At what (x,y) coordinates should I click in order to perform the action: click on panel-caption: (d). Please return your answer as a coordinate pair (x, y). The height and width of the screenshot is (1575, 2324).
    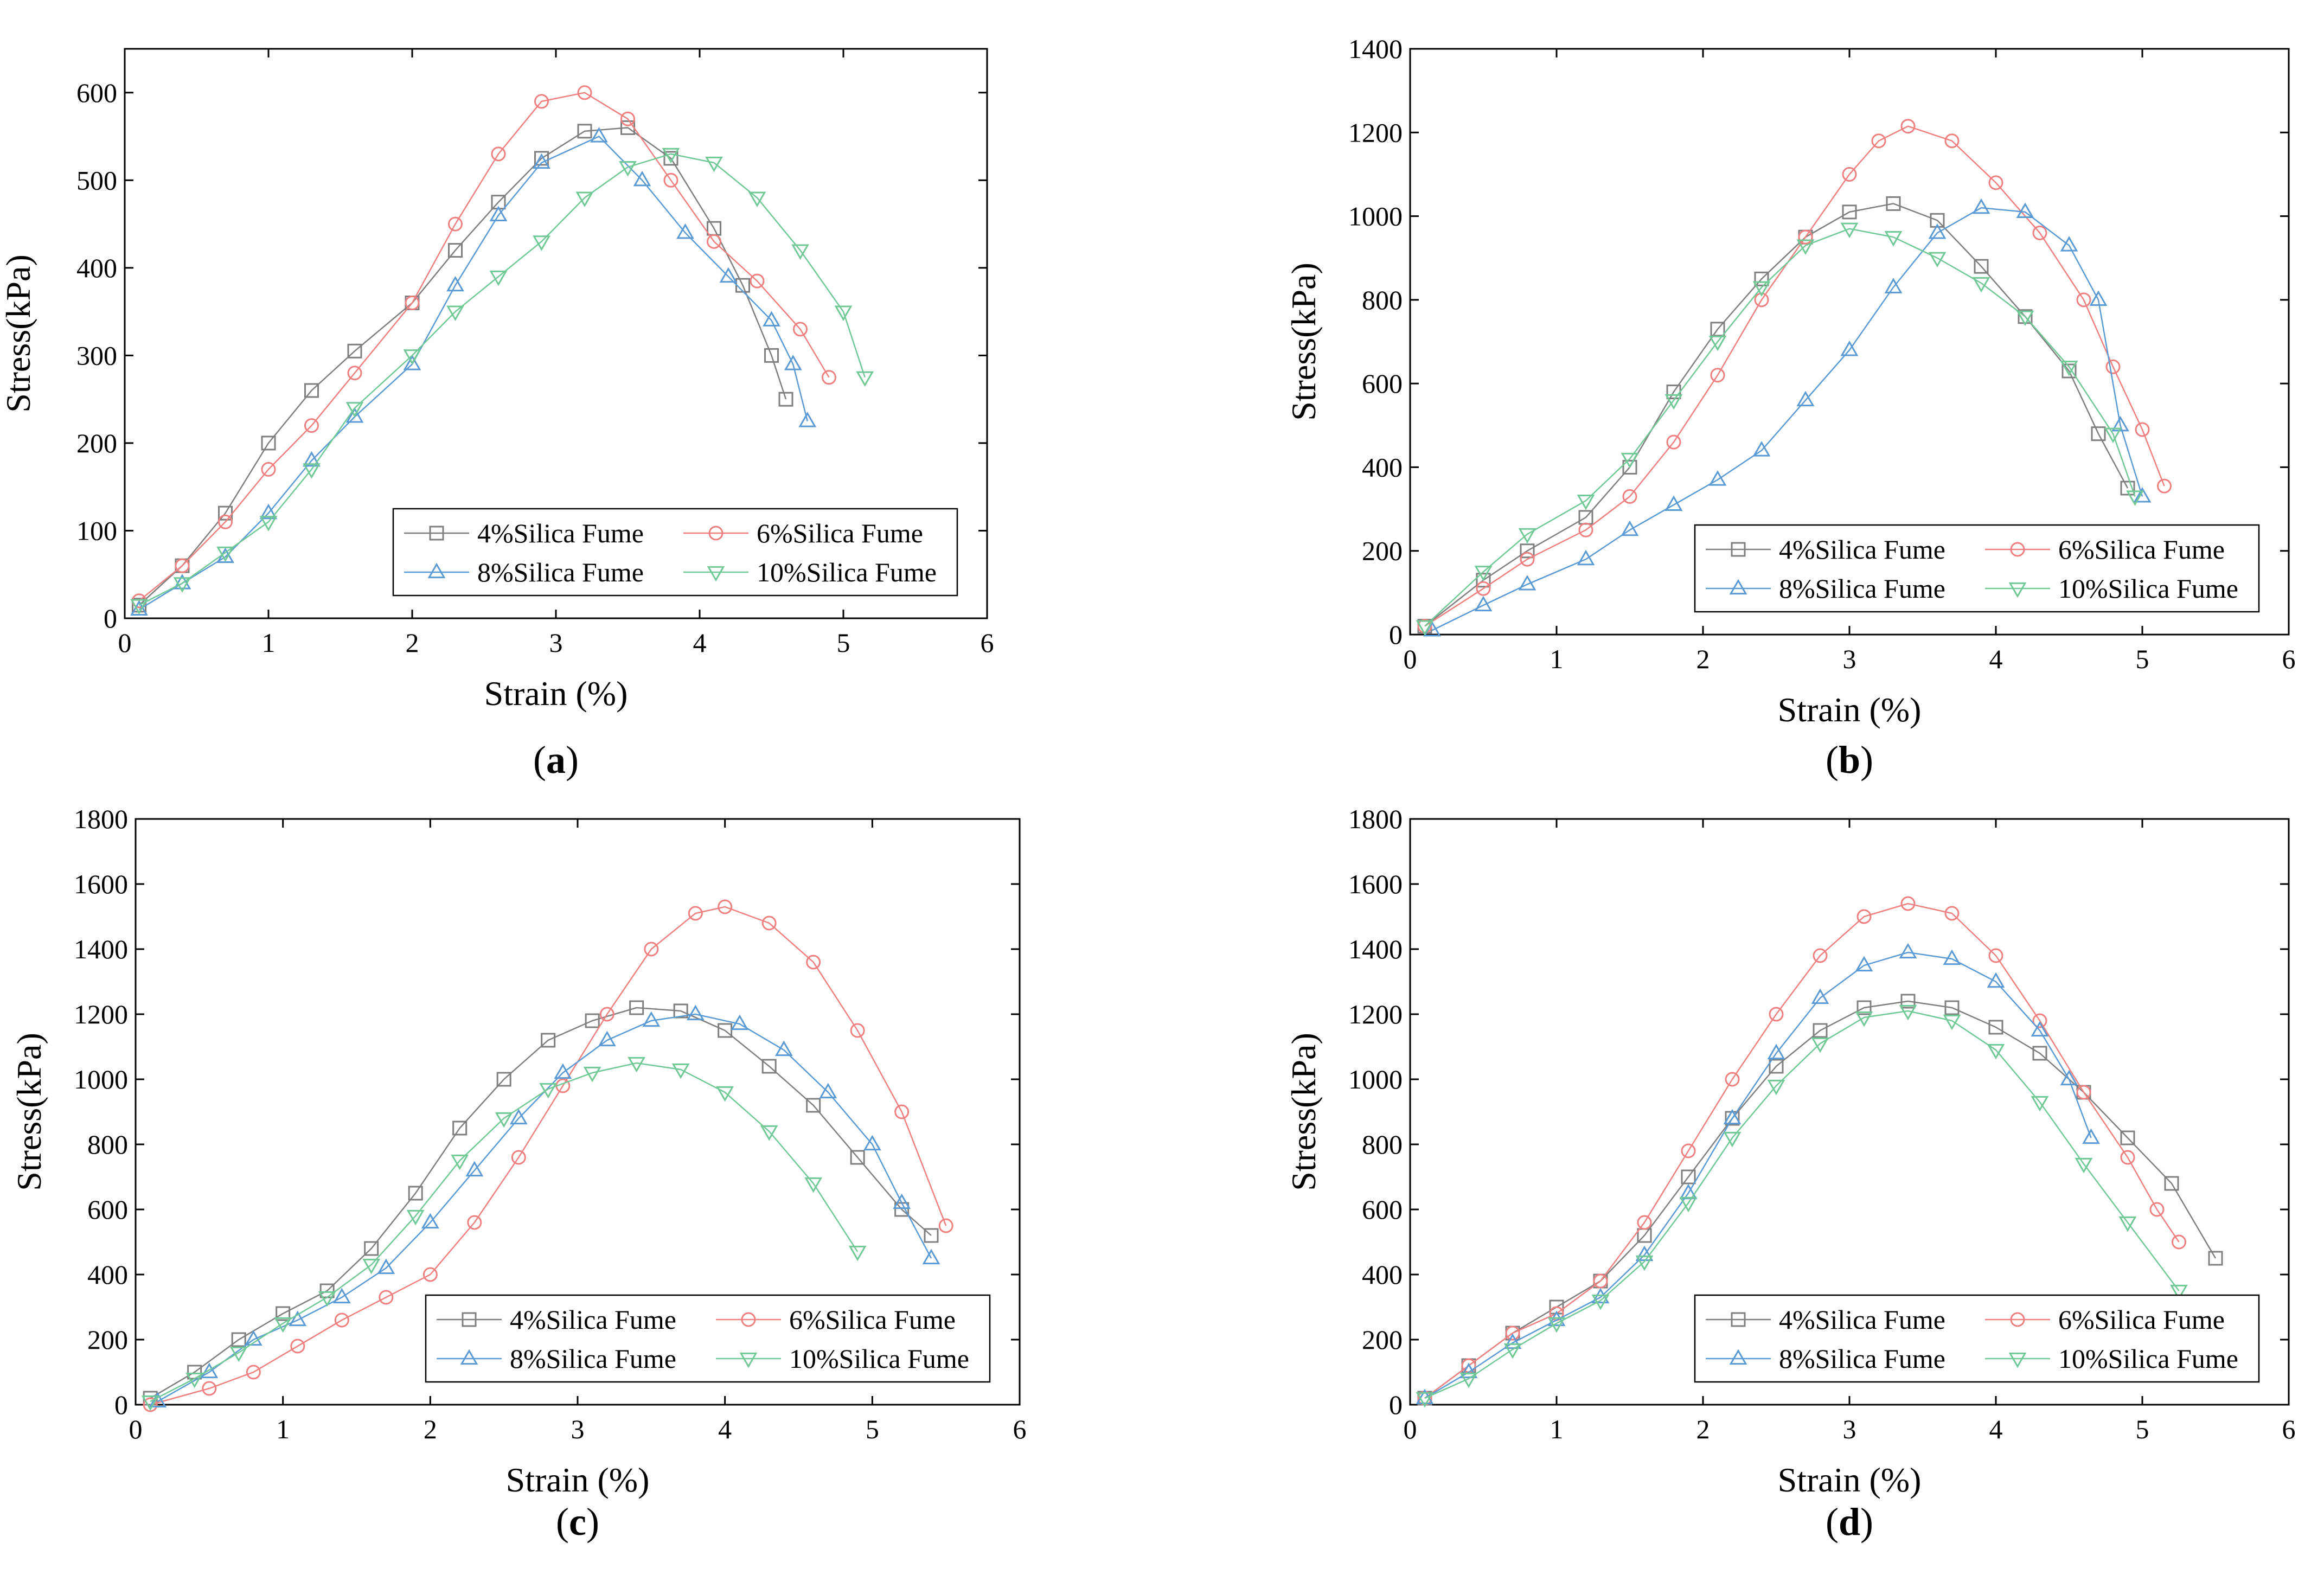
    Looking at the image, I should click on (1849, 1522).